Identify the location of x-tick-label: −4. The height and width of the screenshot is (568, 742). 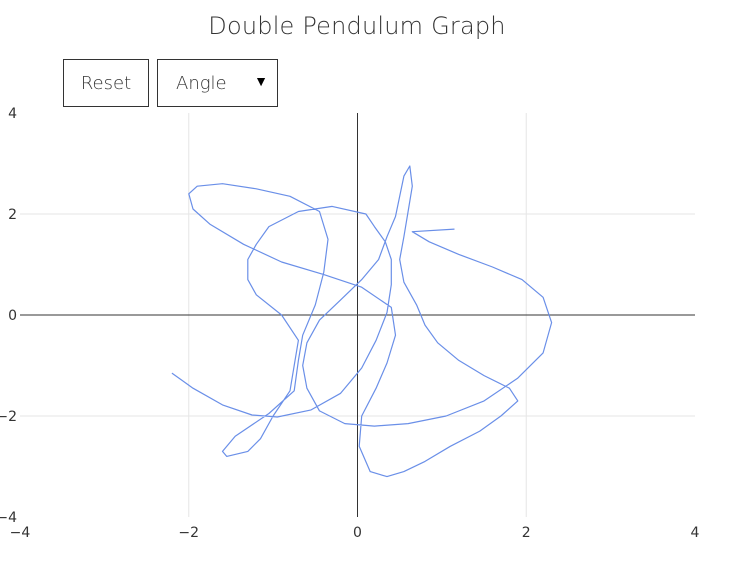
(20, 533).